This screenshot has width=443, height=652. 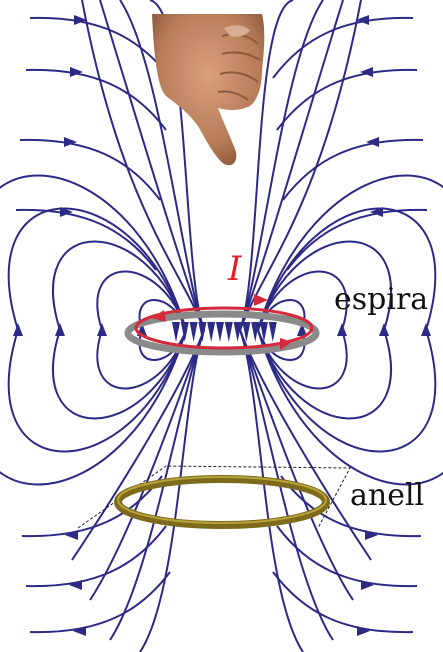 What do you see at coordinates (234, 269) in the screenshot?
I see `current-label: I` at bounding box center [234, 269].